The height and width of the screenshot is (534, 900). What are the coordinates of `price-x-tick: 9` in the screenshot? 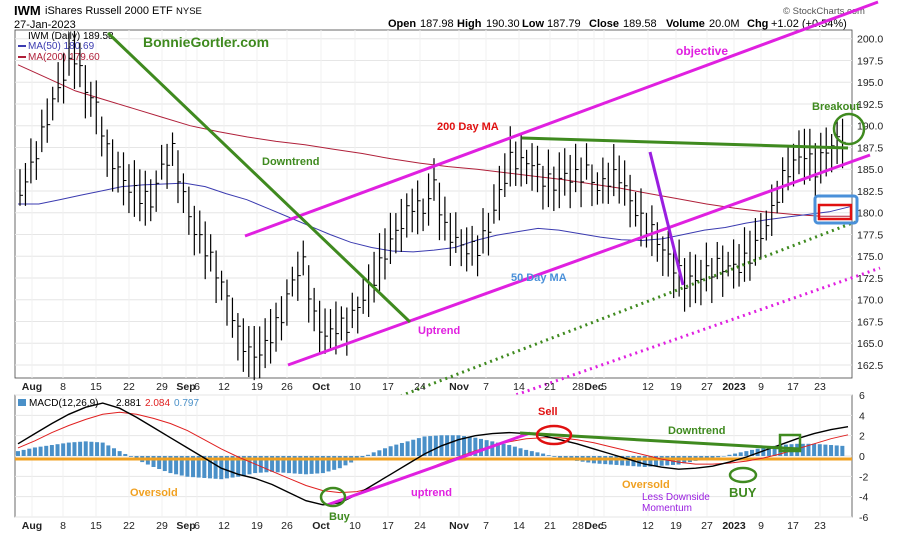 It's located at (761, 387).